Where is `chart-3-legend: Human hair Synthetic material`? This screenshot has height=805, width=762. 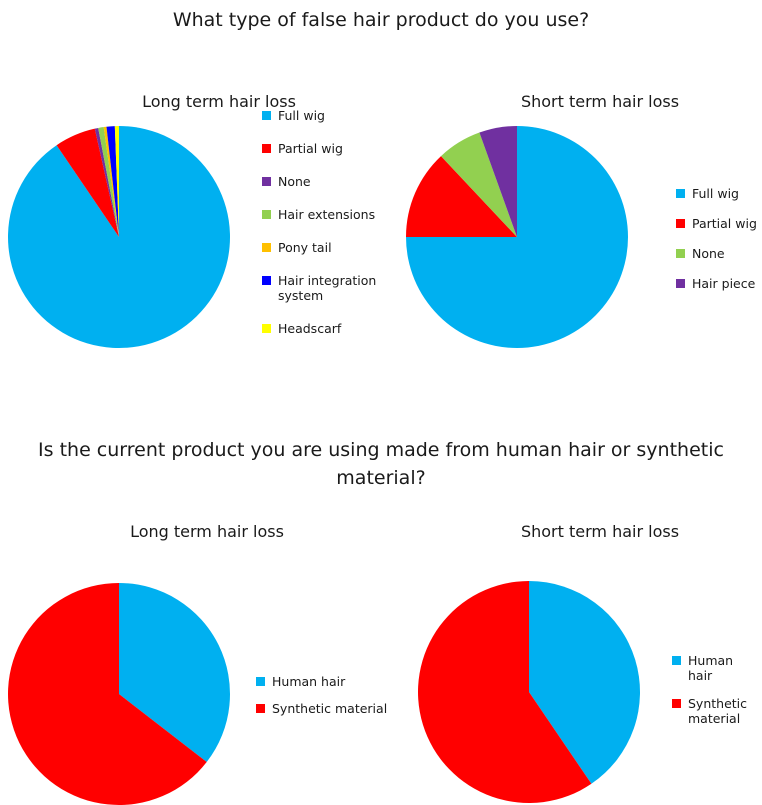
chart-3-legend: Human hair Synthetic material is located at coordinates (326, 695).